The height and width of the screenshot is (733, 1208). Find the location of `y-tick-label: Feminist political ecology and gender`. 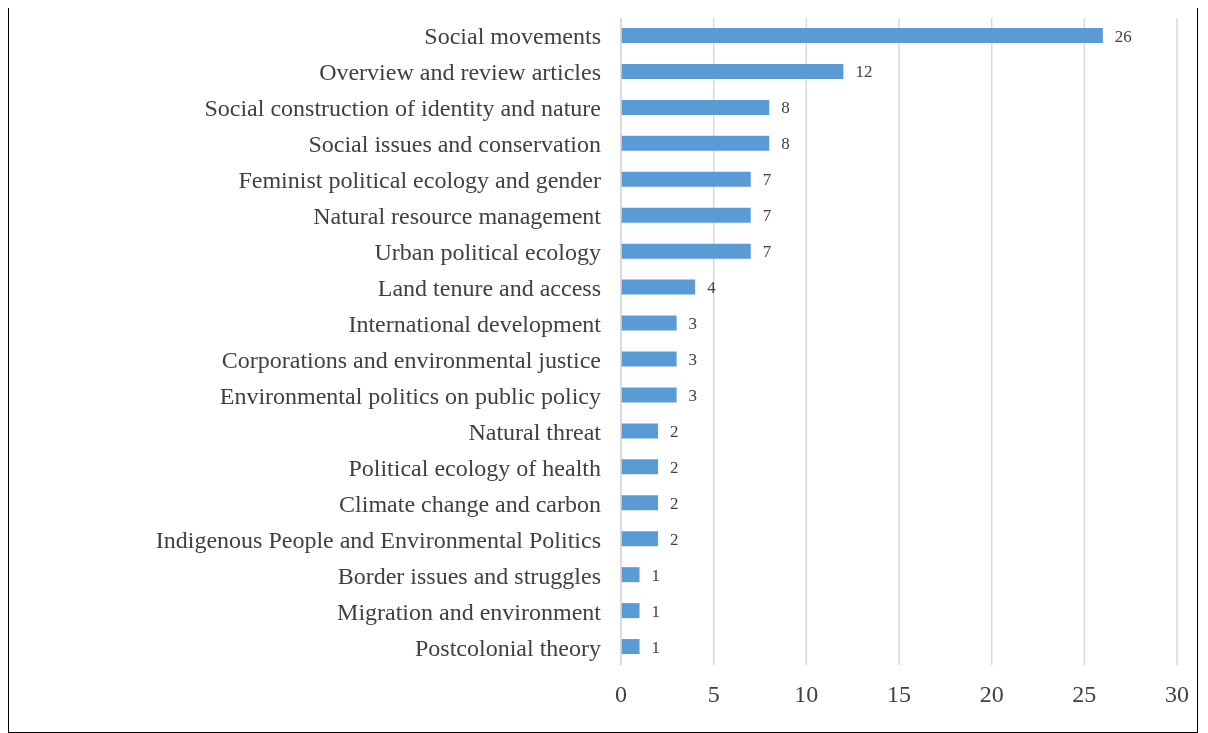

y-tick-label: Feminist political ecology and gender is located at coordinates (420, 180).